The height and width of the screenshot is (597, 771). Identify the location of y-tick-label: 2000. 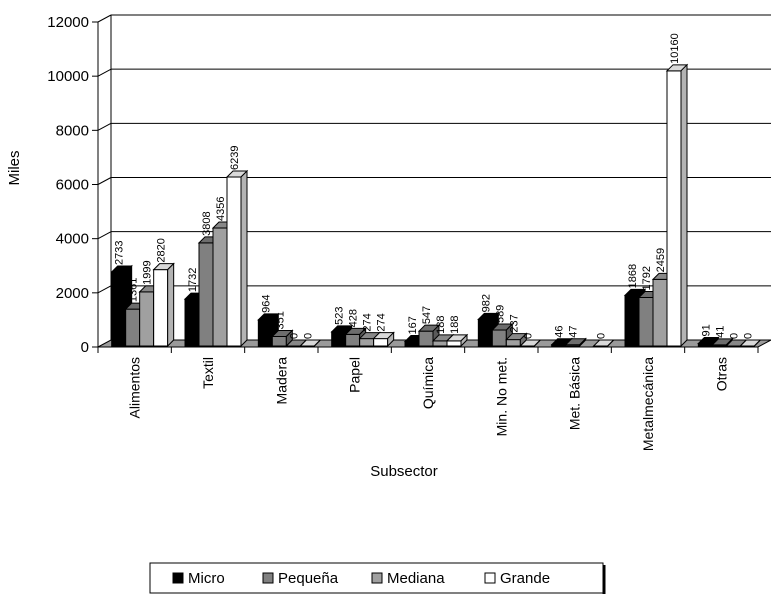
(72, 293).